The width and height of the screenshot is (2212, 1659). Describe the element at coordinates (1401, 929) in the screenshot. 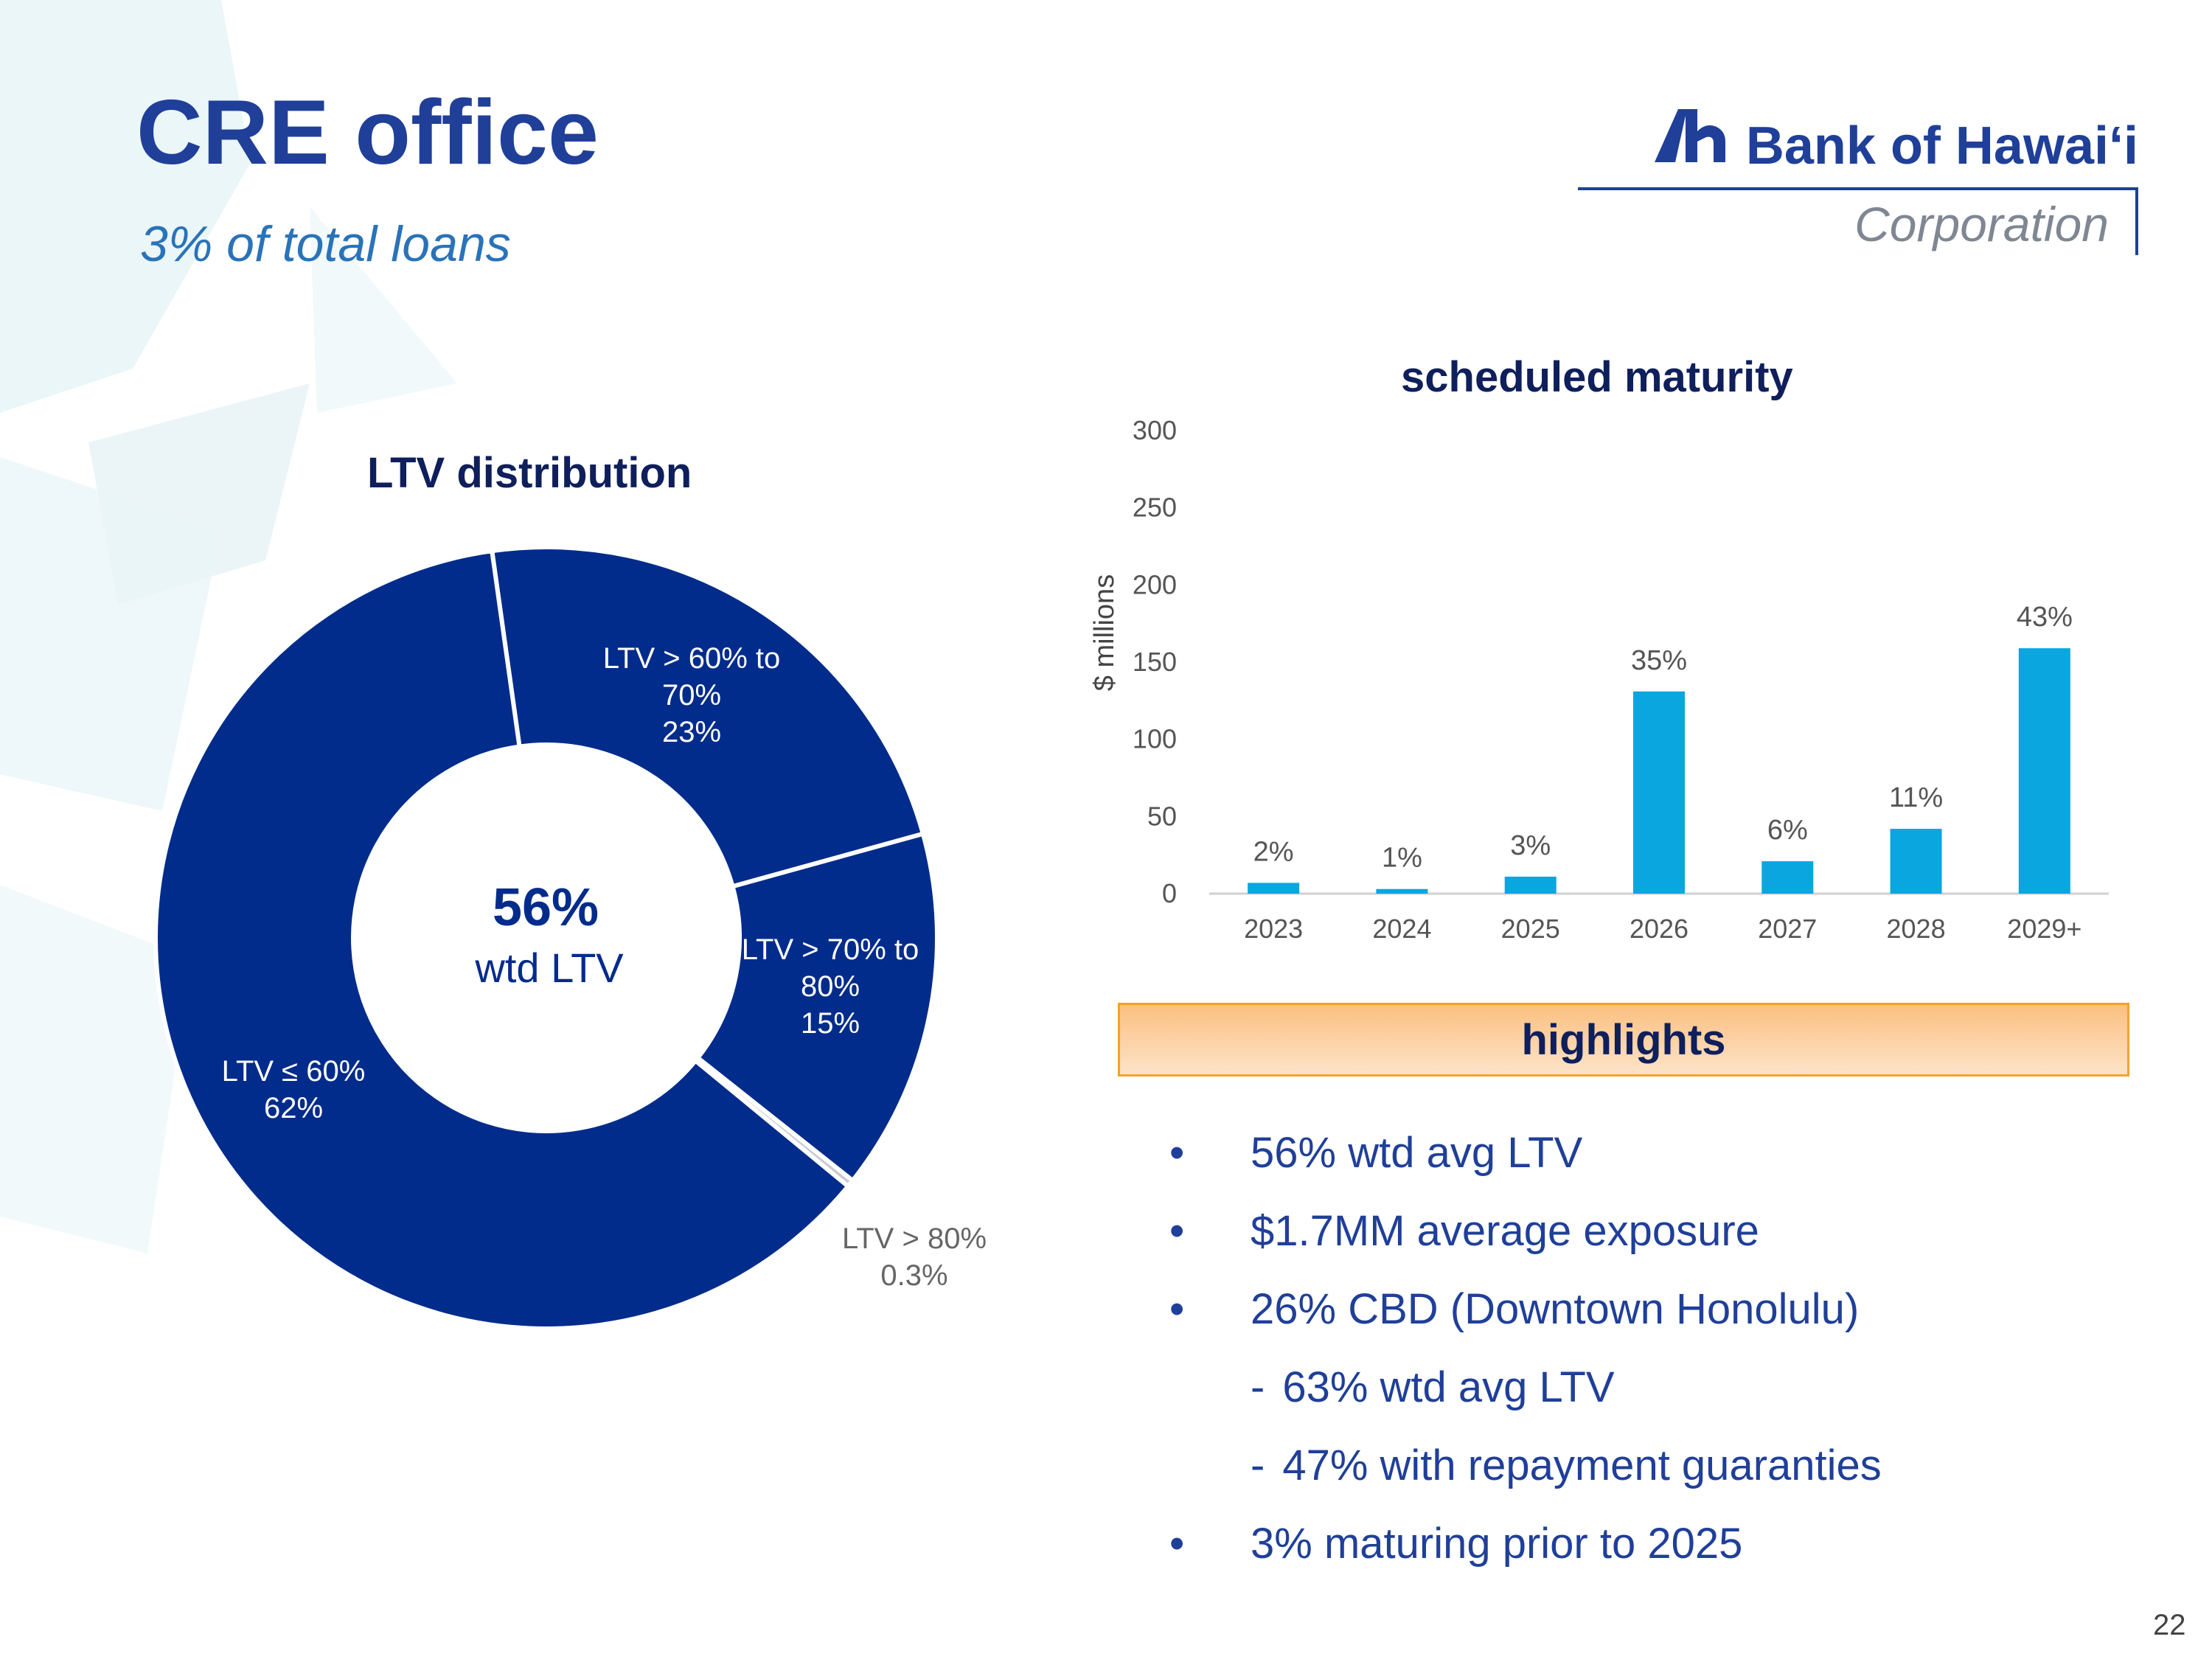

I see `x-tick-label: 2024` at that location.